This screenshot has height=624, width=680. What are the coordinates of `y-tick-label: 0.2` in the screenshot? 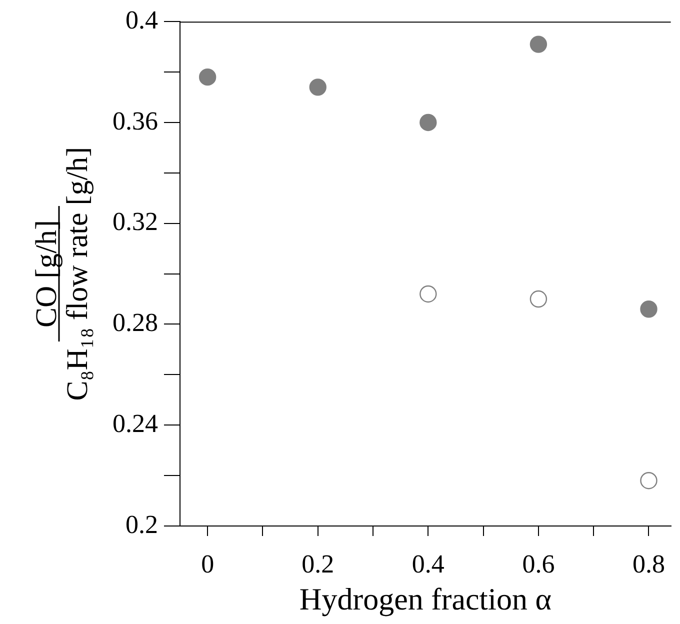 It's located at (142, 524).